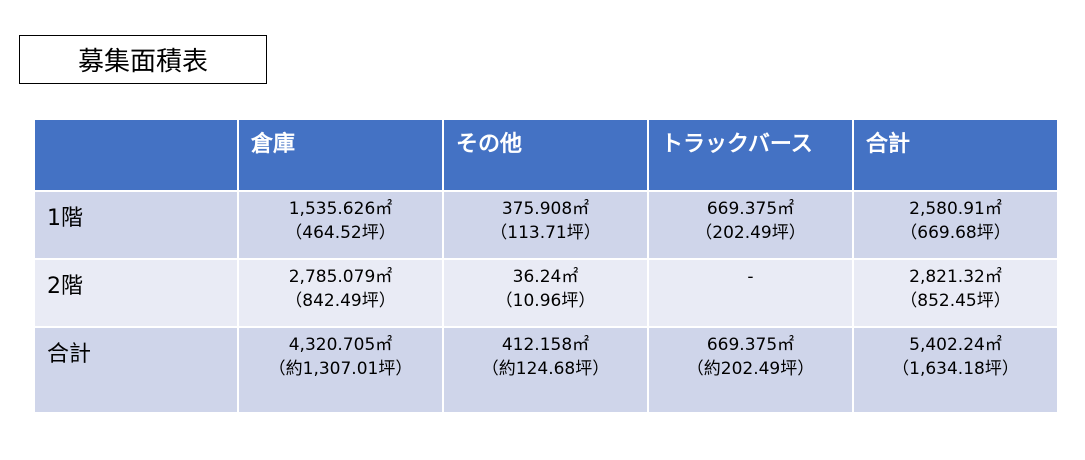 The image size is (1085, 460). What do you see at coordinates (545, 209) in the screenshot?
I see `area-value: 375.908㎡` at bounding box center [545, 209].